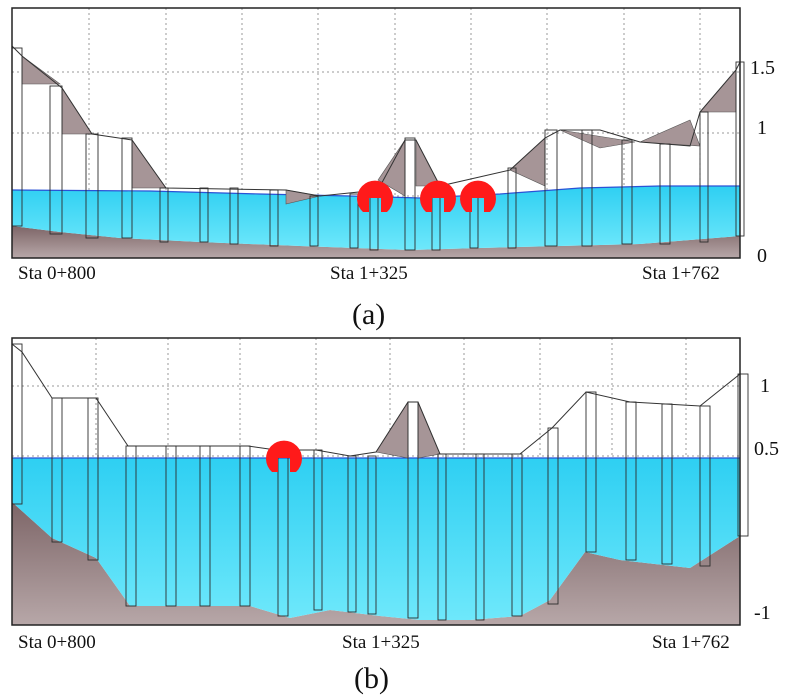 This screenshot has height=695, width=788. I want to click on panel-a-station-start: Sta 0+800, so click(57, 273).